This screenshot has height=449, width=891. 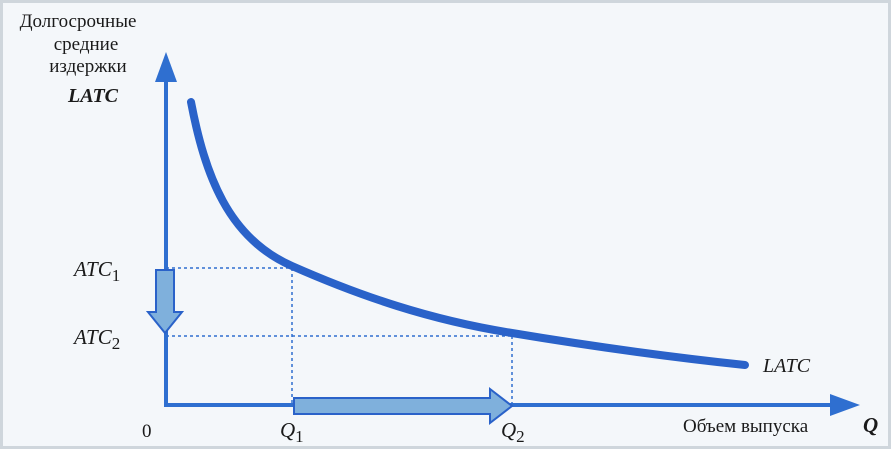 I want to click on x-axis-label: Объем выпуска, so click(x=746, y=426).